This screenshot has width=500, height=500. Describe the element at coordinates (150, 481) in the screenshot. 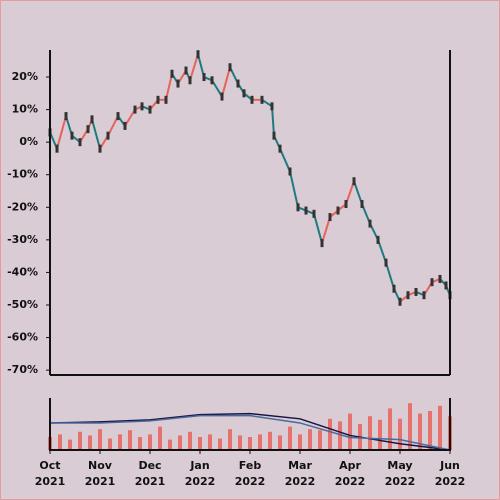

I see `x-tick-label-line: 2021` at that location.